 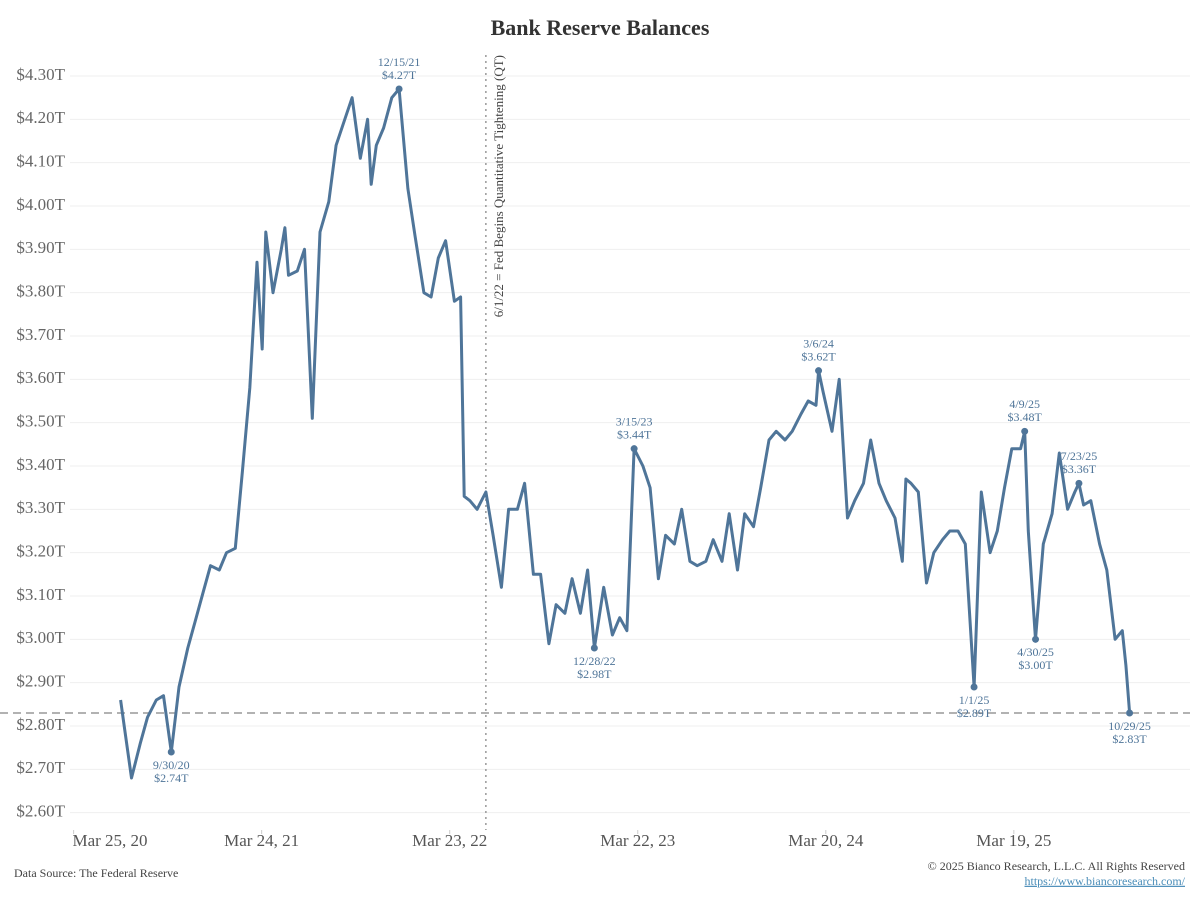 What do you see at coordinates (171, 765) in the screenshot?
I see `annotation-date: 9/30/20` at bounding box center [171, 765].